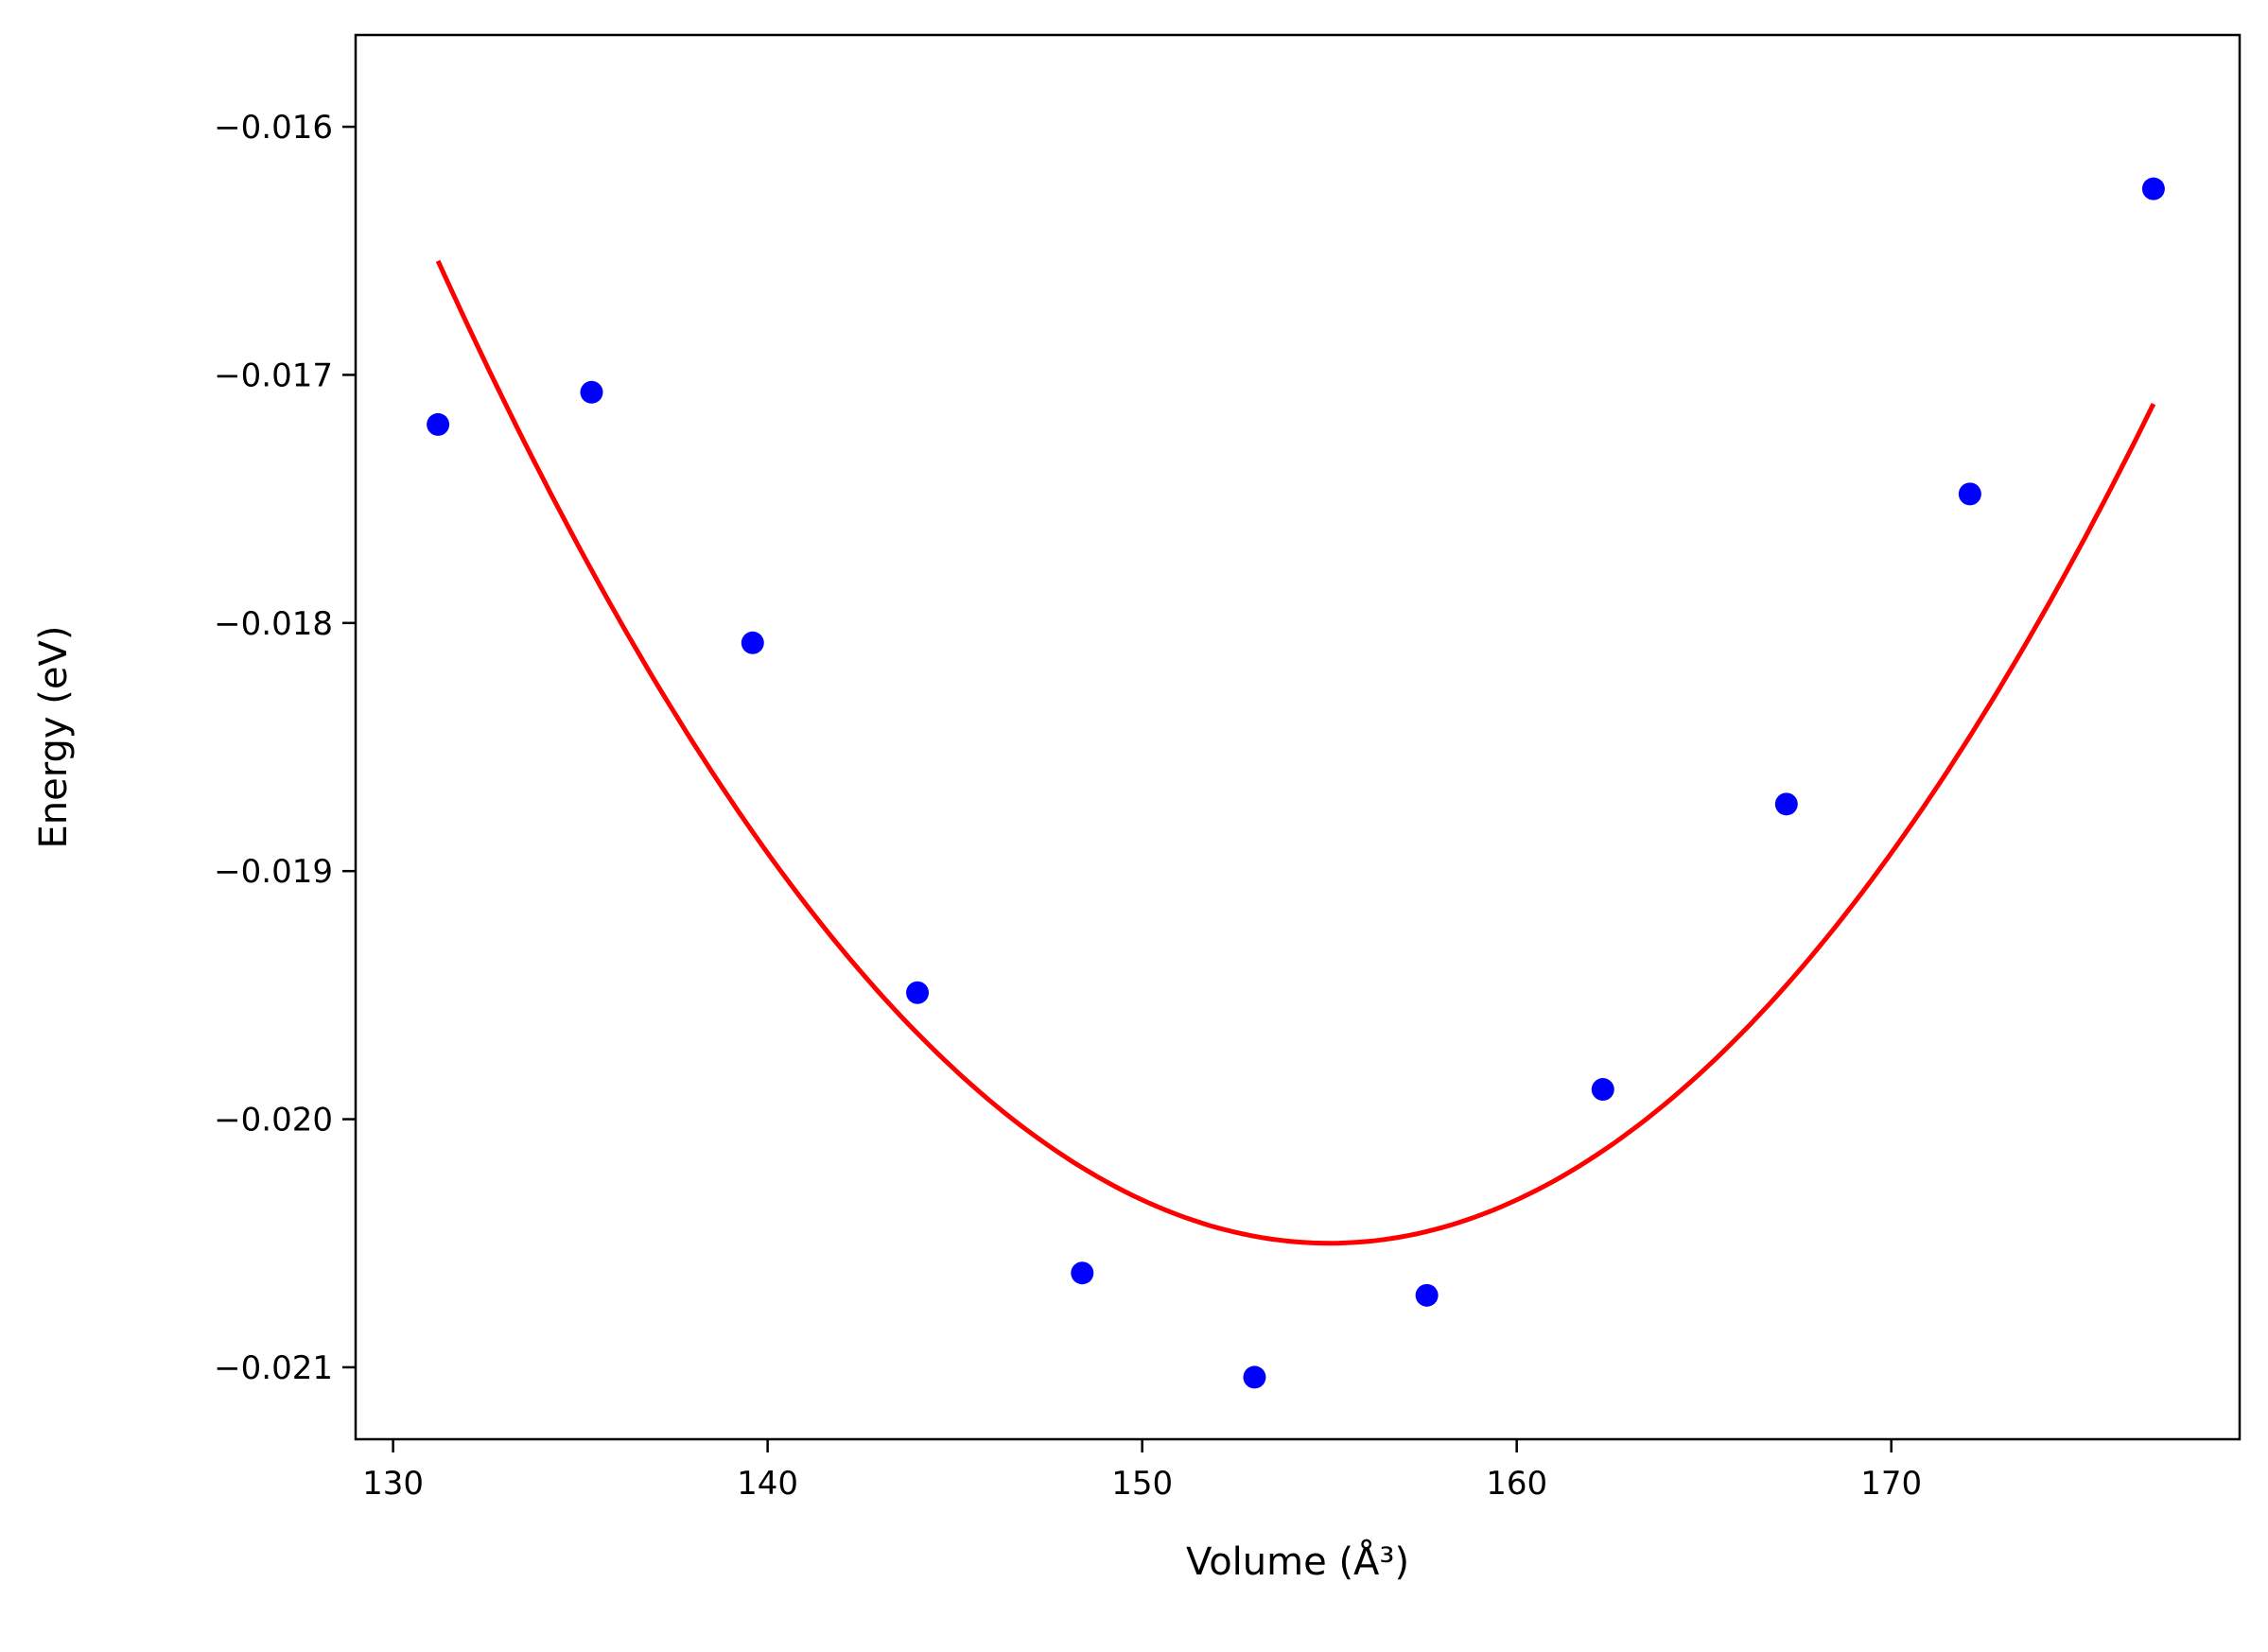 This screenshot has height=1652, width=2268. Describe the element at coordinates (393, 1484) in the screenshot. I see `x-tick-label: 130` at that location.